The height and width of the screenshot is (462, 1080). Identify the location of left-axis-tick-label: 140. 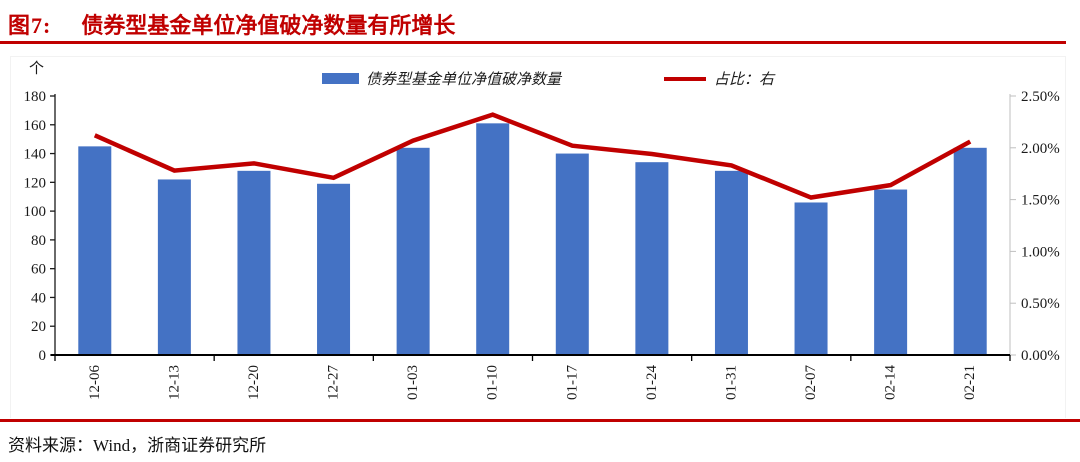
(35, 155).